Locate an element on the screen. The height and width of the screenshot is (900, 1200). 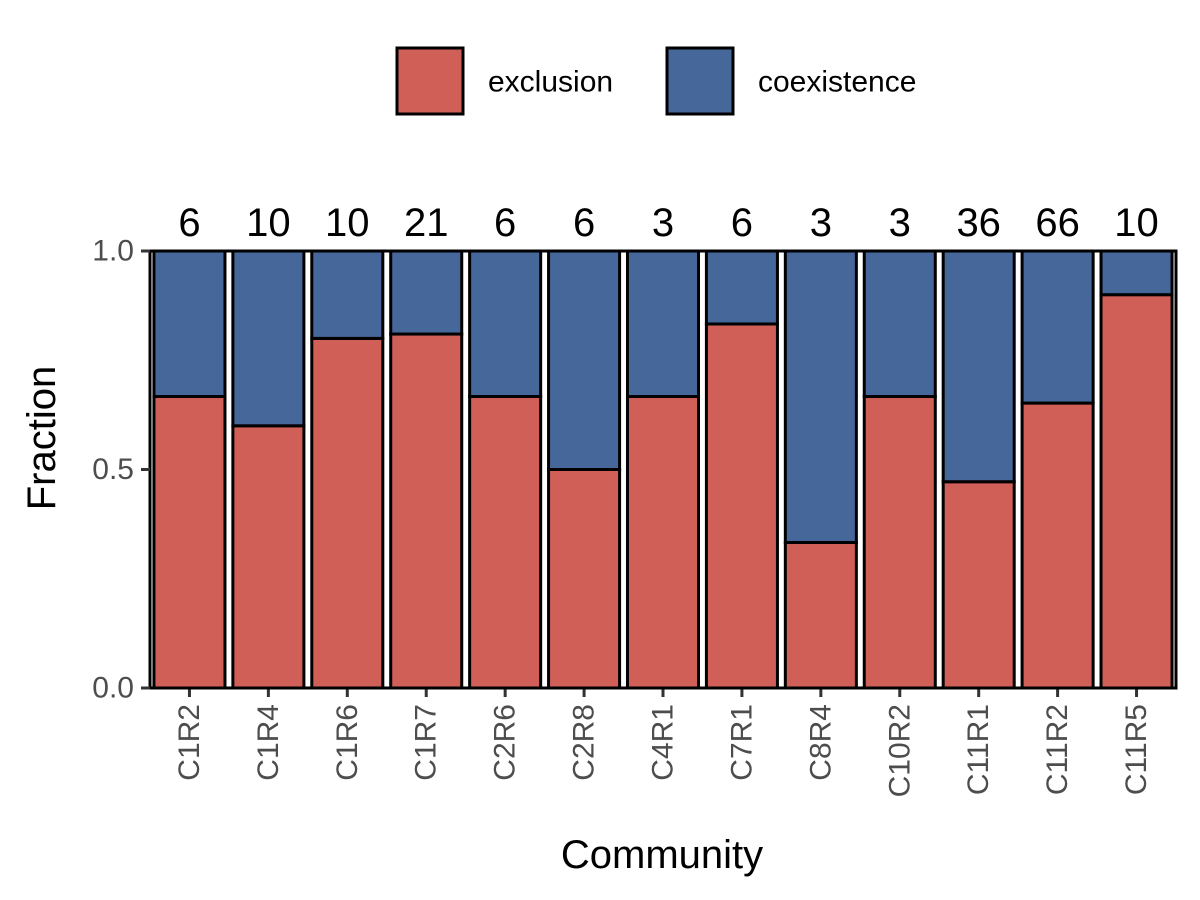
bar-exclusion-c11r1 is located at coordinates (978, 585).